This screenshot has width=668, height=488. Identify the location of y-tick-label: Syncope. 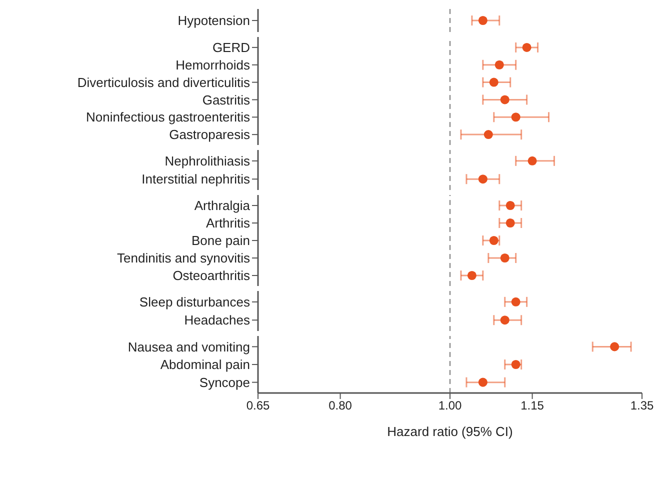
(224, 382).